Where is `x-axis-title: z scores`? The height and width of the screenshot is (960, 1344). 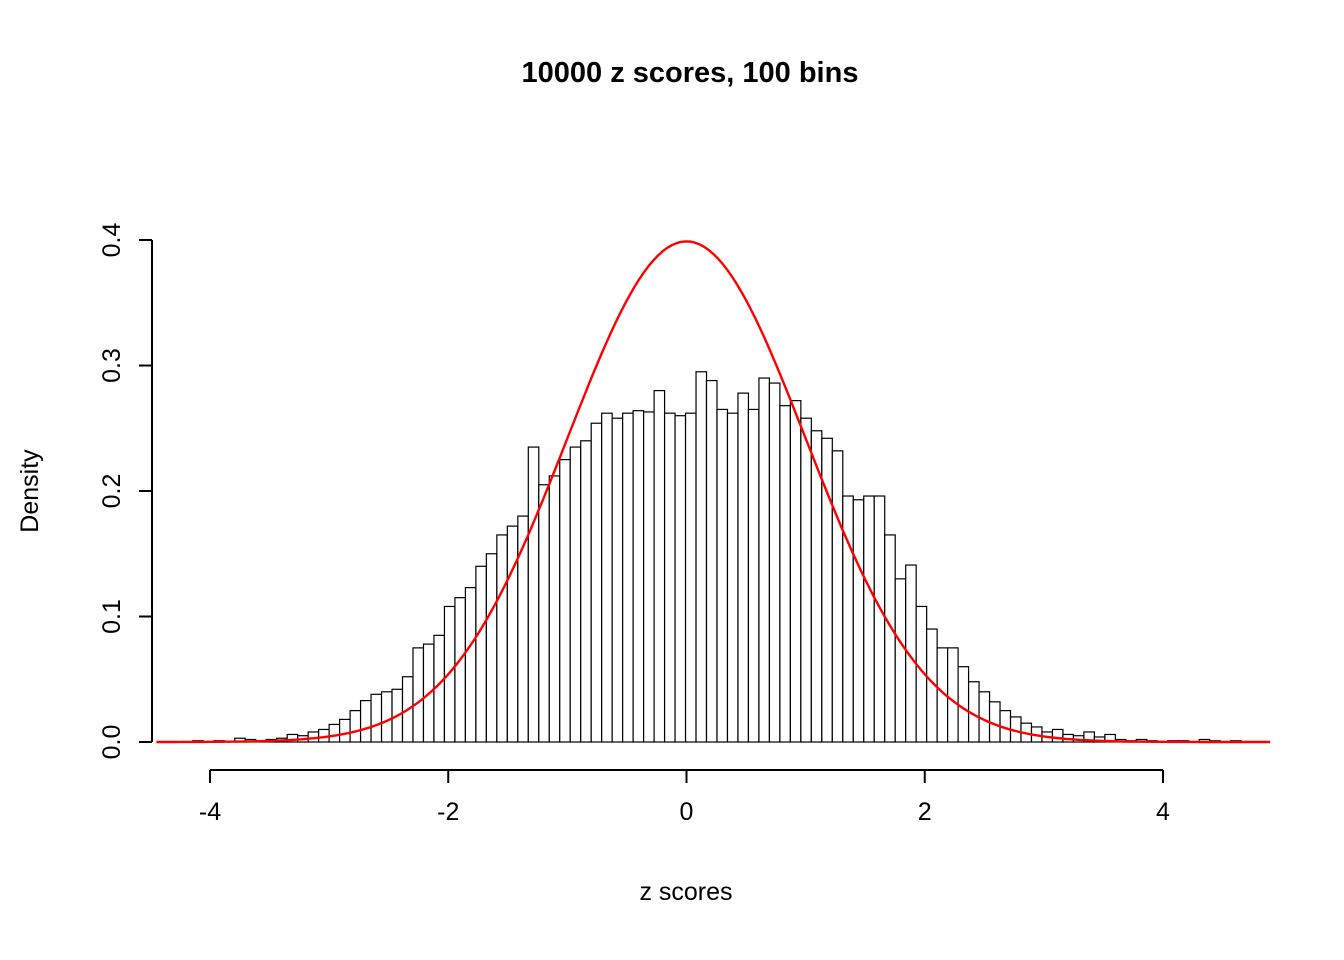
x-axis-title: z scores is located at coordinates (685, 892).